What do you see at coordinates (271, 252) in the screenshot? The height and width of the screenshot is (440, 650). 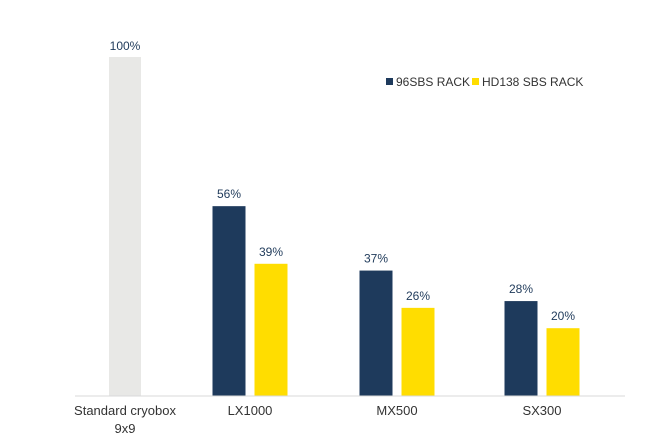 I see `value-label-series-2-cat-1: 39%` at bounding box center [271, 252].